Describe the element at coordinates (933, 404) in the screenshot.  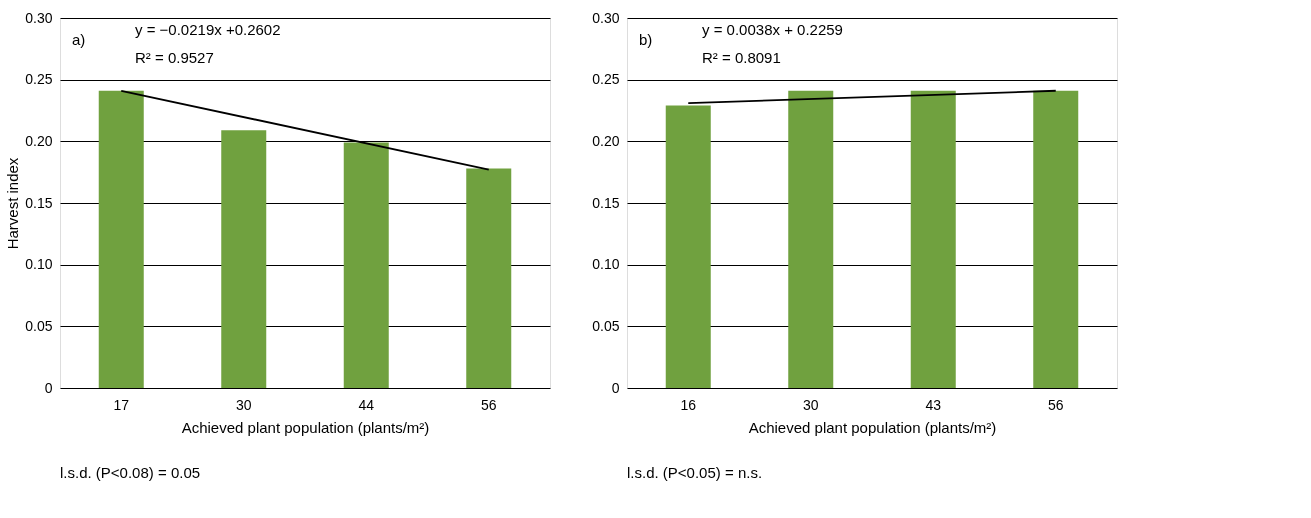
I see `x-tick-label: 43` at that location.